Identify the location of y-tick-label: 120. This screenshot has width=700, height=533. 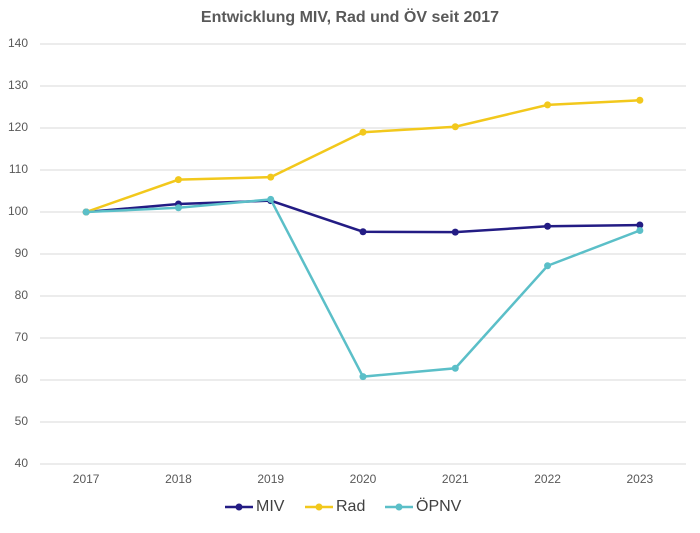
(18, 127).